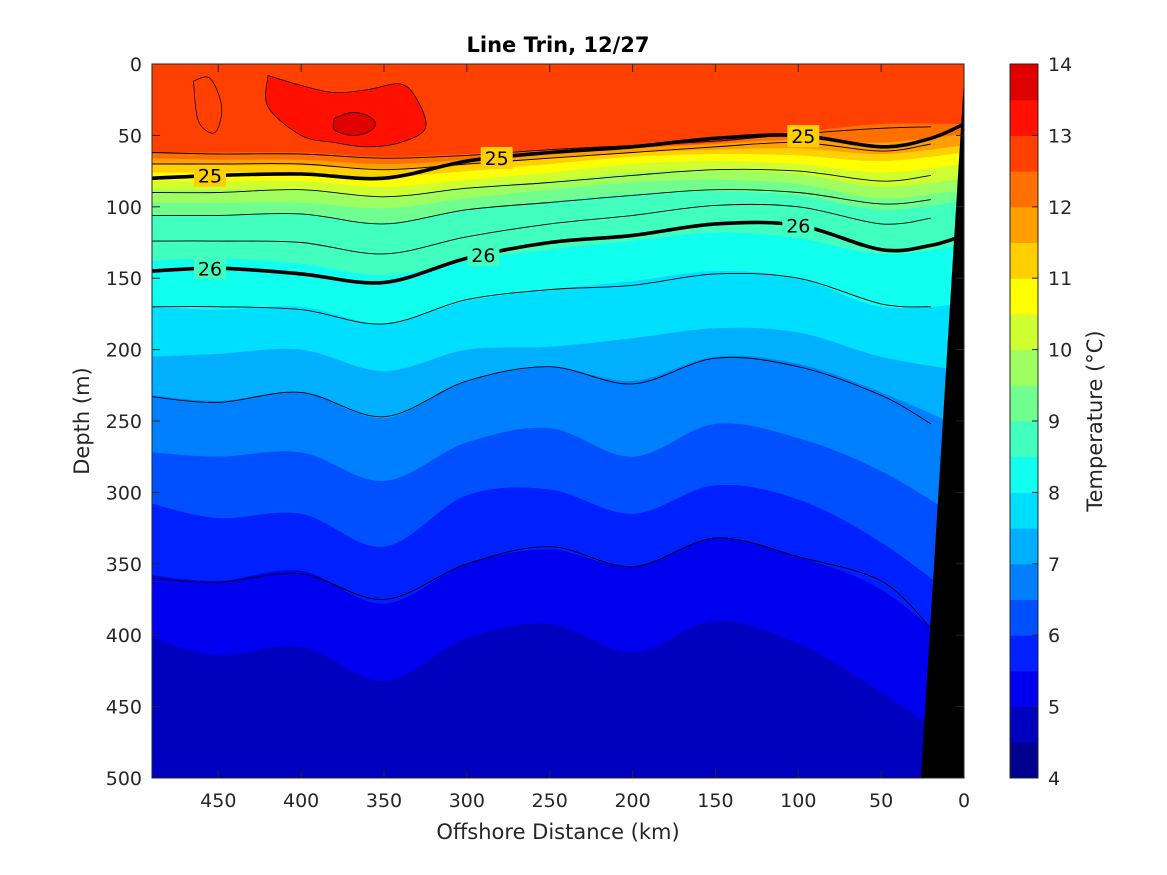 Image resolution: width=1167 pixels, height=875 pixels. Describe the element at coordinates (82, 420) in the screenshot. I see `y-axis-label: Depth (m)` at that location.